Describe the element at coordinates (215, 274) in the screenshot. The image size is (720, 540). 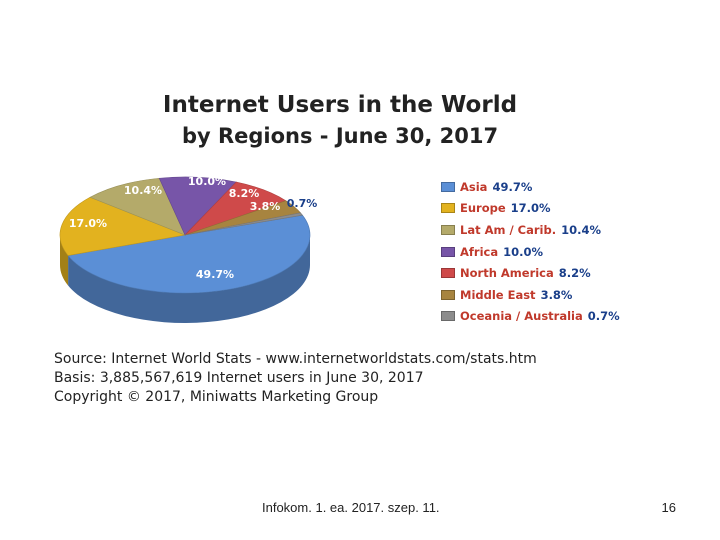
I see `pie-value-label: 49.7%` at that location.